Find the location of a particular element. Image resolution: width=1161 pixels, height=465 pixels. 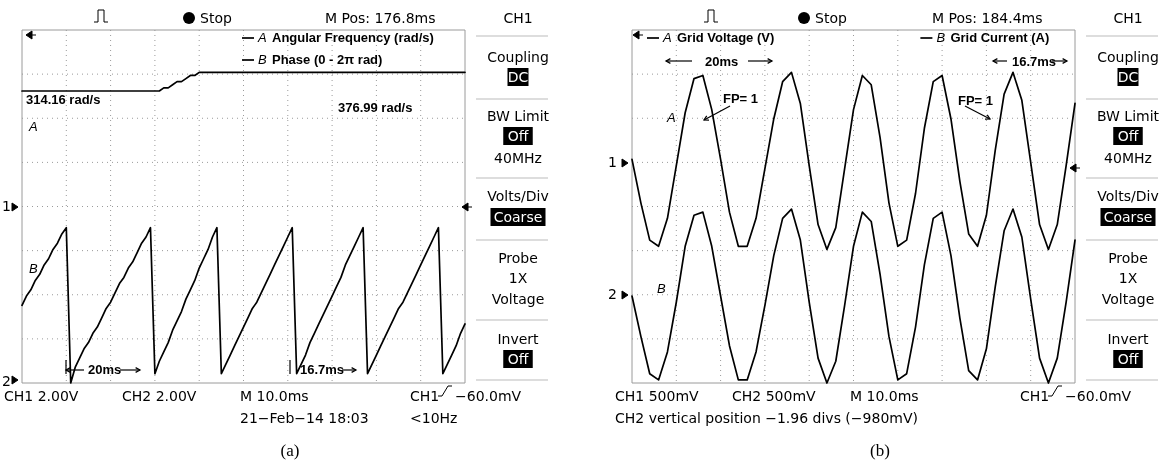

legend-label: Angular Frequency (rad/s) is located at coordinates (353, 37).